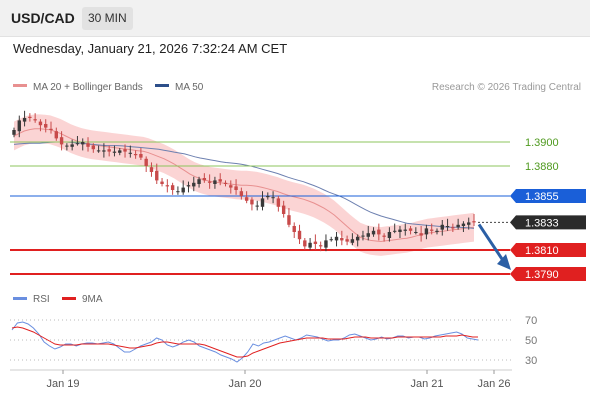 The image size is (590, 400). I want to click on rsi-line, so click(245, 342).